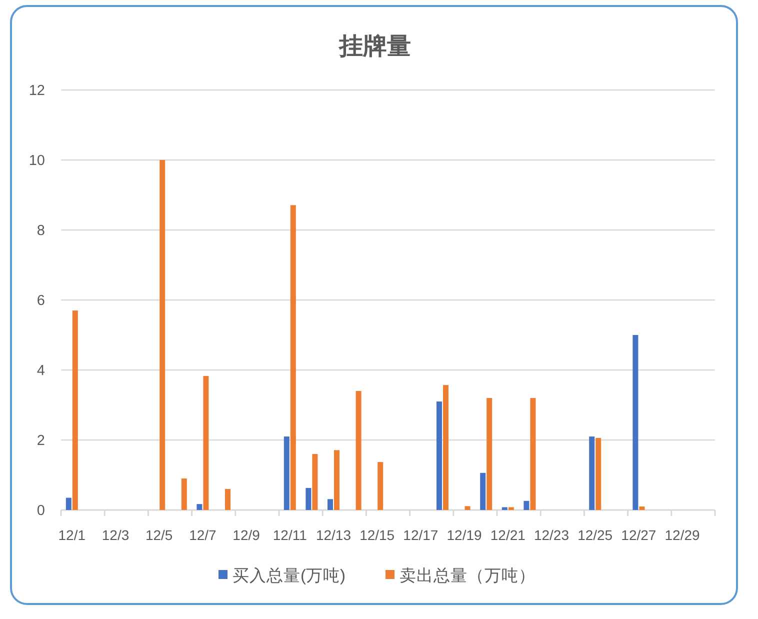 Image resolution: width=758 pixels, height=619 pixels. What do you see at coordinates (116, 535) in the screenshot?
I see `x-tick-label: 12/3` at bounding box center [116, 535].